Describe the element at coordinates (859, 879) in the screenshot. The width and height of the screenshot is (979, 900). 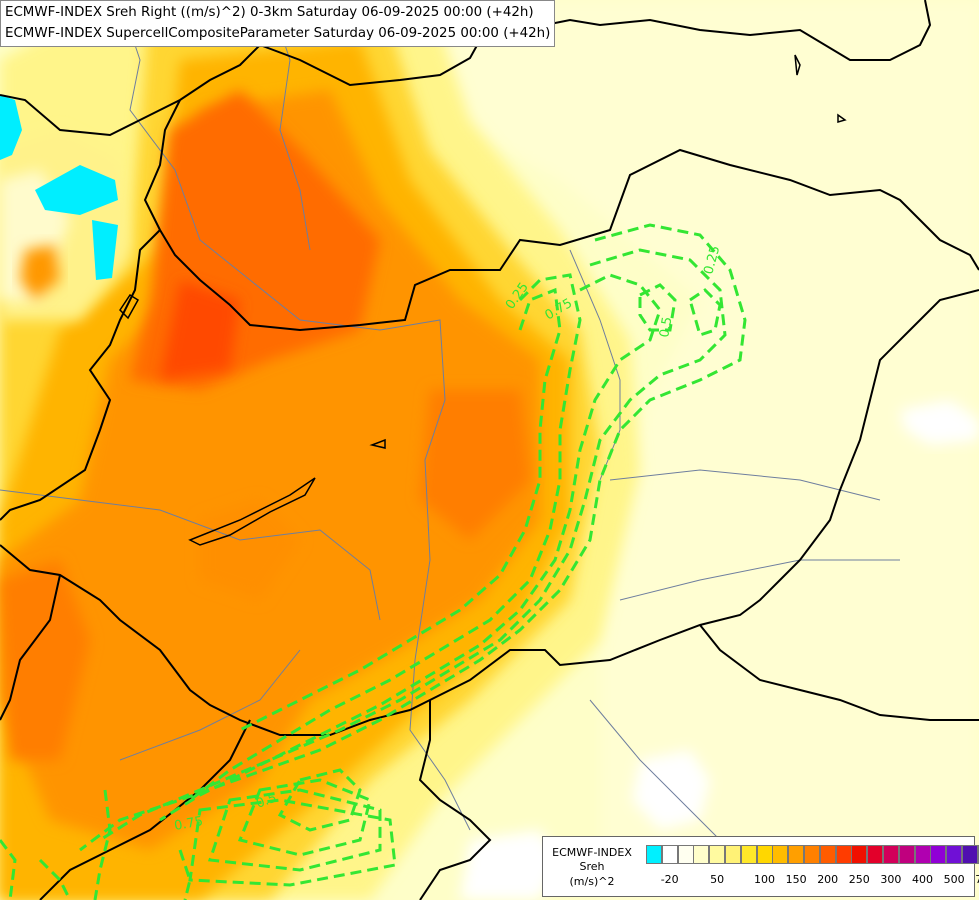
I see `legend-tick-label: 250` at that location.